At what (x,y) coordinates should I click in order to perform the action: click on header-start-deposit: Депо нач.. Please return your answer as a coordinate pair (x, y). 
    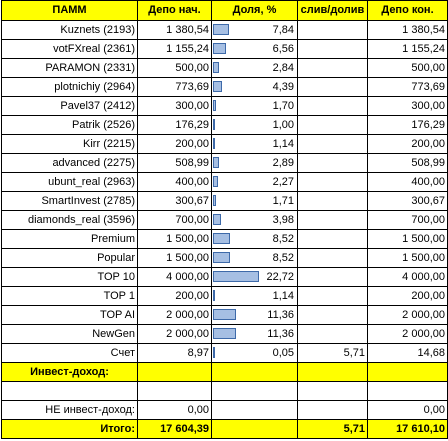
    Looking at the image, I should click on (174, 10).